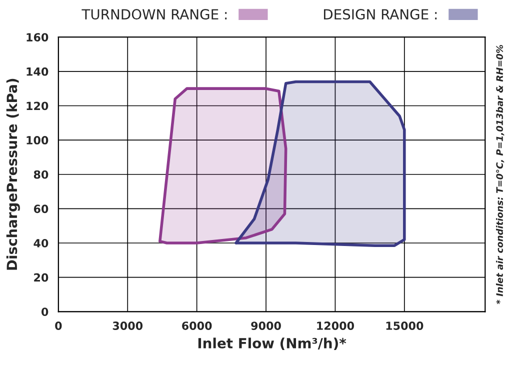 This screenshot has height=371, width=508. I want to click on y-tick-label: 120, so click(37, 106).